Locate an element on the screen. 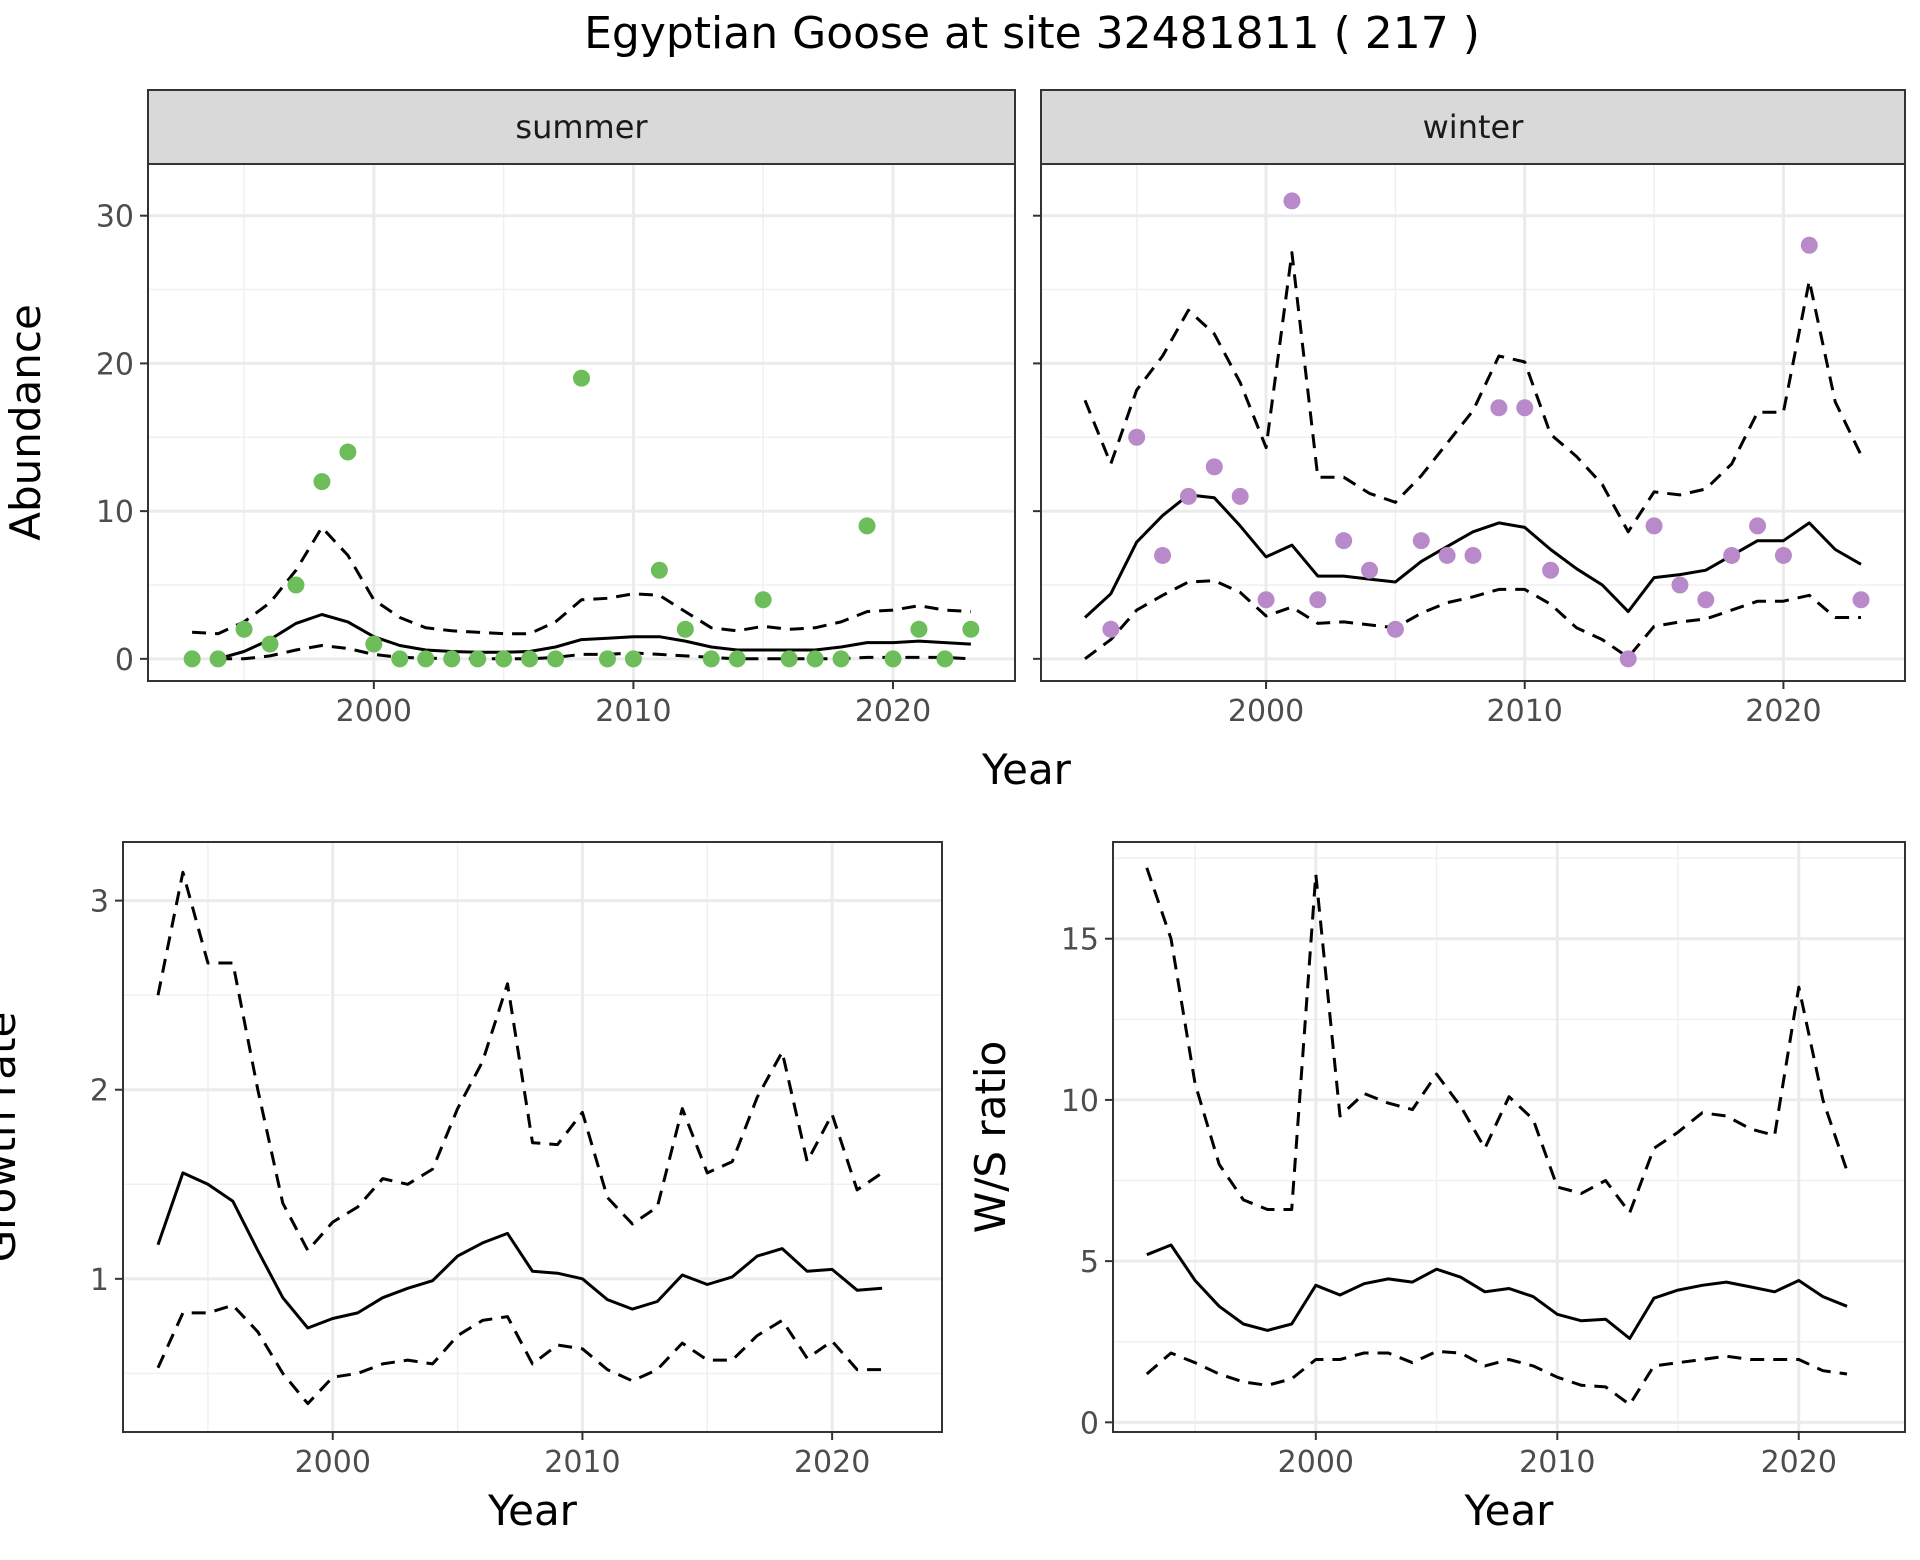 The width and height of the screenshot is (1920, 1560). x-axis-title-top-row: Year is located at coordinates (1026, 769).